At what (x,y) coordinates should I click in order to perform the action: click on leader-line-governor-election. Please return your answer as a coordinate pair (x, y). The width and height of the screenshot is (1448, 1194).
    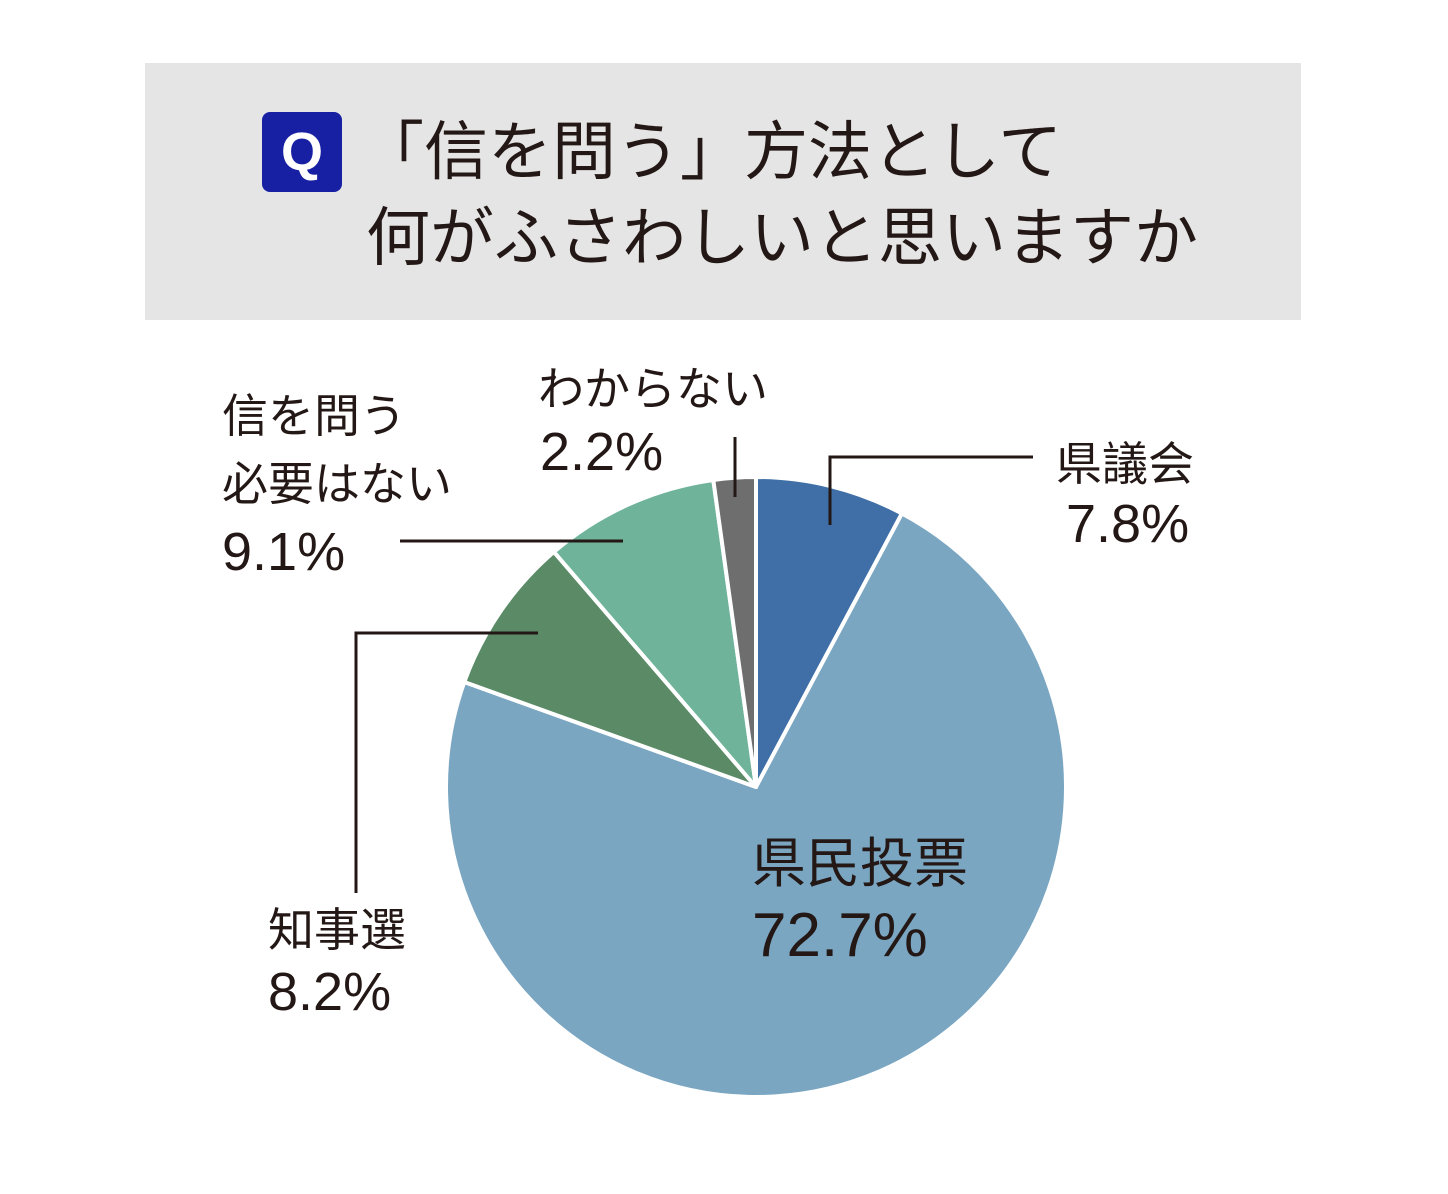
    Looking at the image, I should click on (446, 762).